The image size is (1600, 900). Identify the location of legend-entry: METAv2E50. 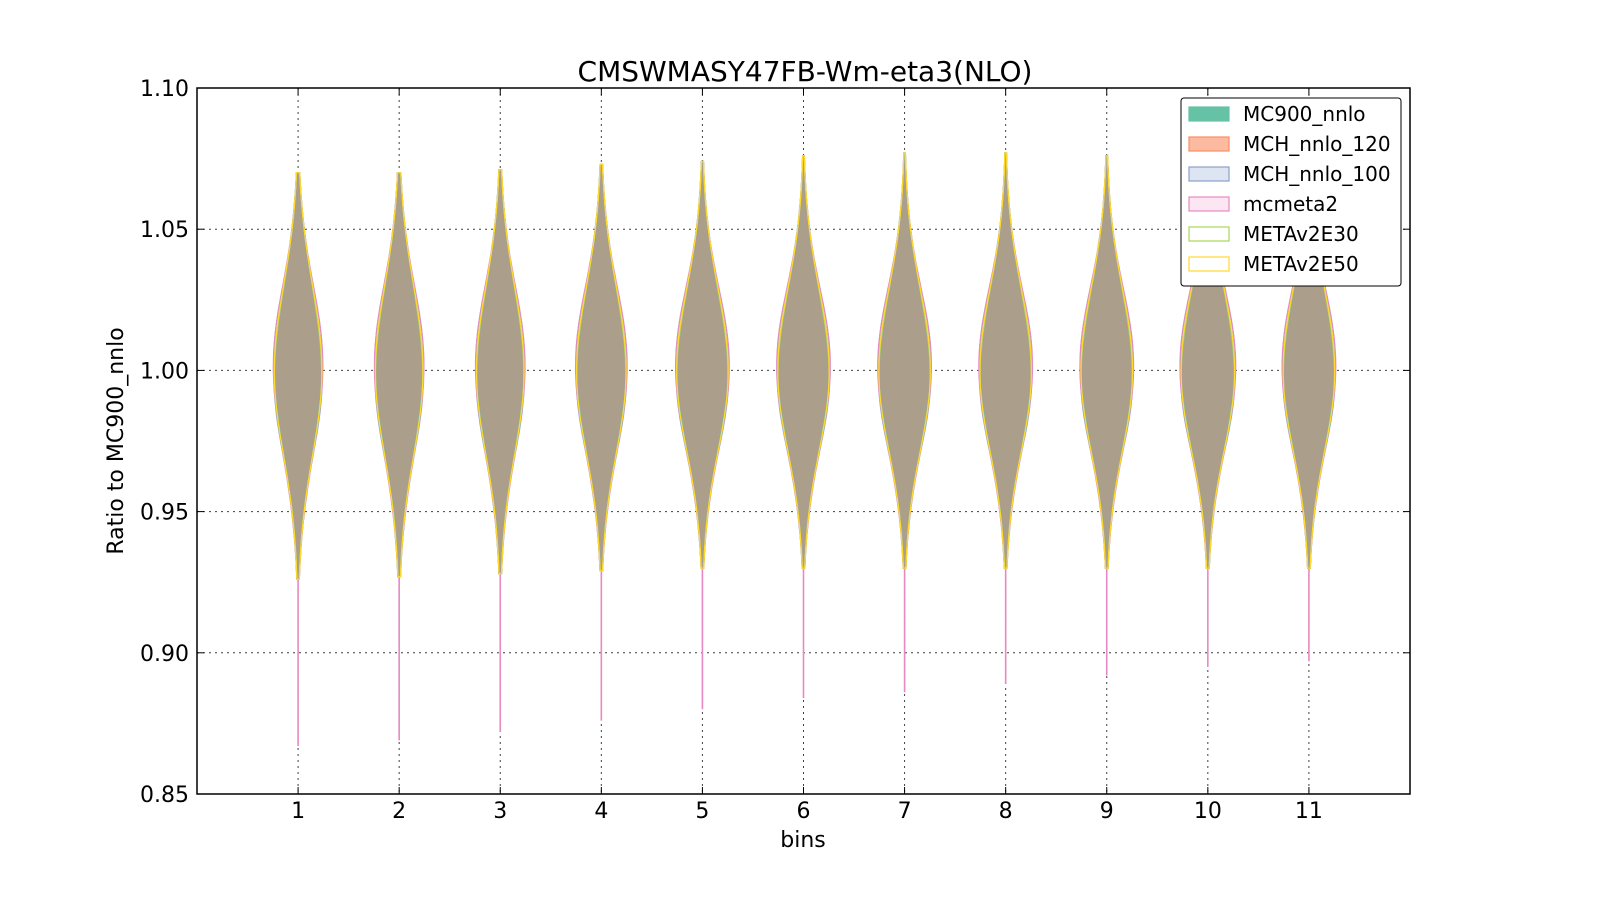
(1273, 264).